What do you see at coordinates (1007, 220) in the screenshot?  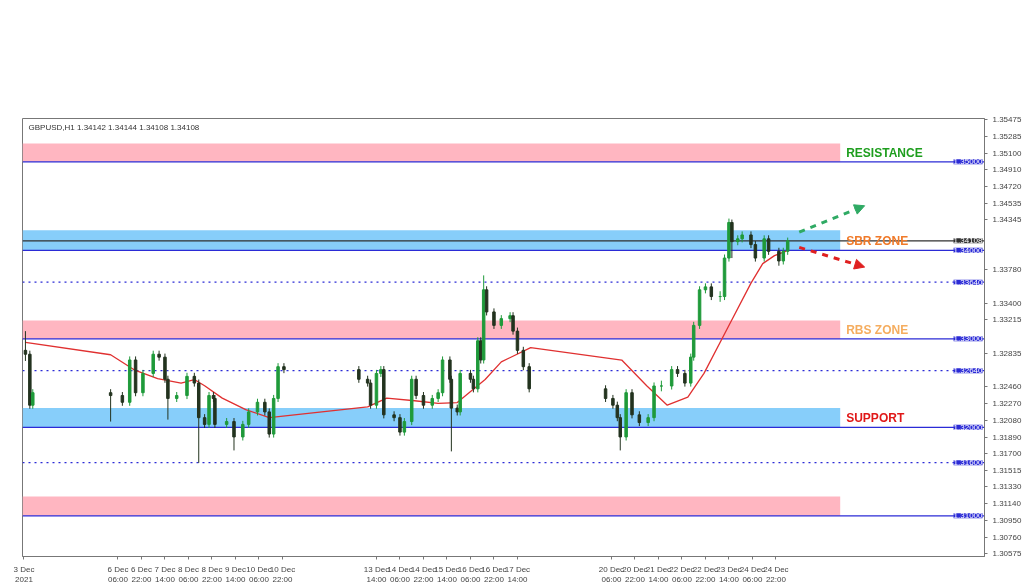 I see `y-tick-label: 1.34345` at bounding box center [1007, 220].